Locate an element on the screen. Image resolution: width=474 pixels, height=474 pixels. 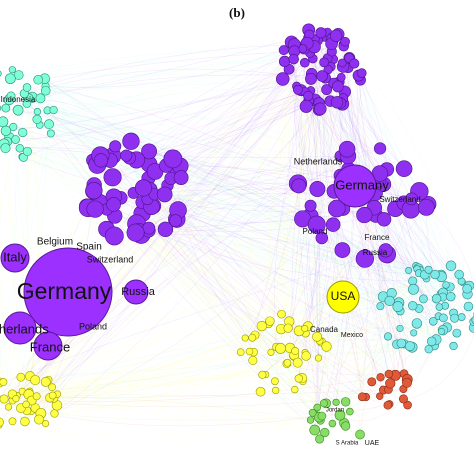
node-label: Switzerland is located at coordinates (110, 259).